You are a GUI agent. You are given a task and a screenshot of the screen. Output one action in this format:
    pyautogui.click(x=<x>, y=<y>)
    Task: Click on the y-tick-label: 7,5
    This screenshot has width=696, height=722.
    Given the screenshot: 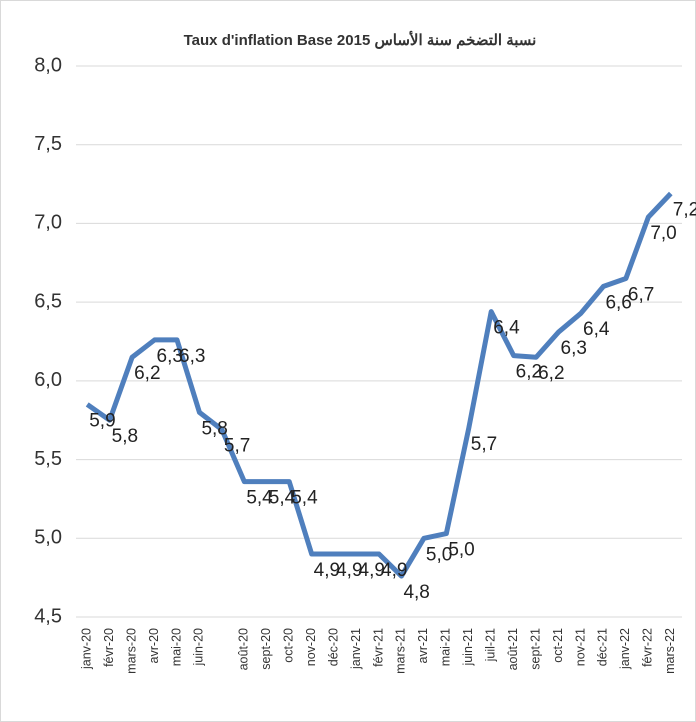 What is the action you would take?
    pyautogui.click(x=48, y=144)
    